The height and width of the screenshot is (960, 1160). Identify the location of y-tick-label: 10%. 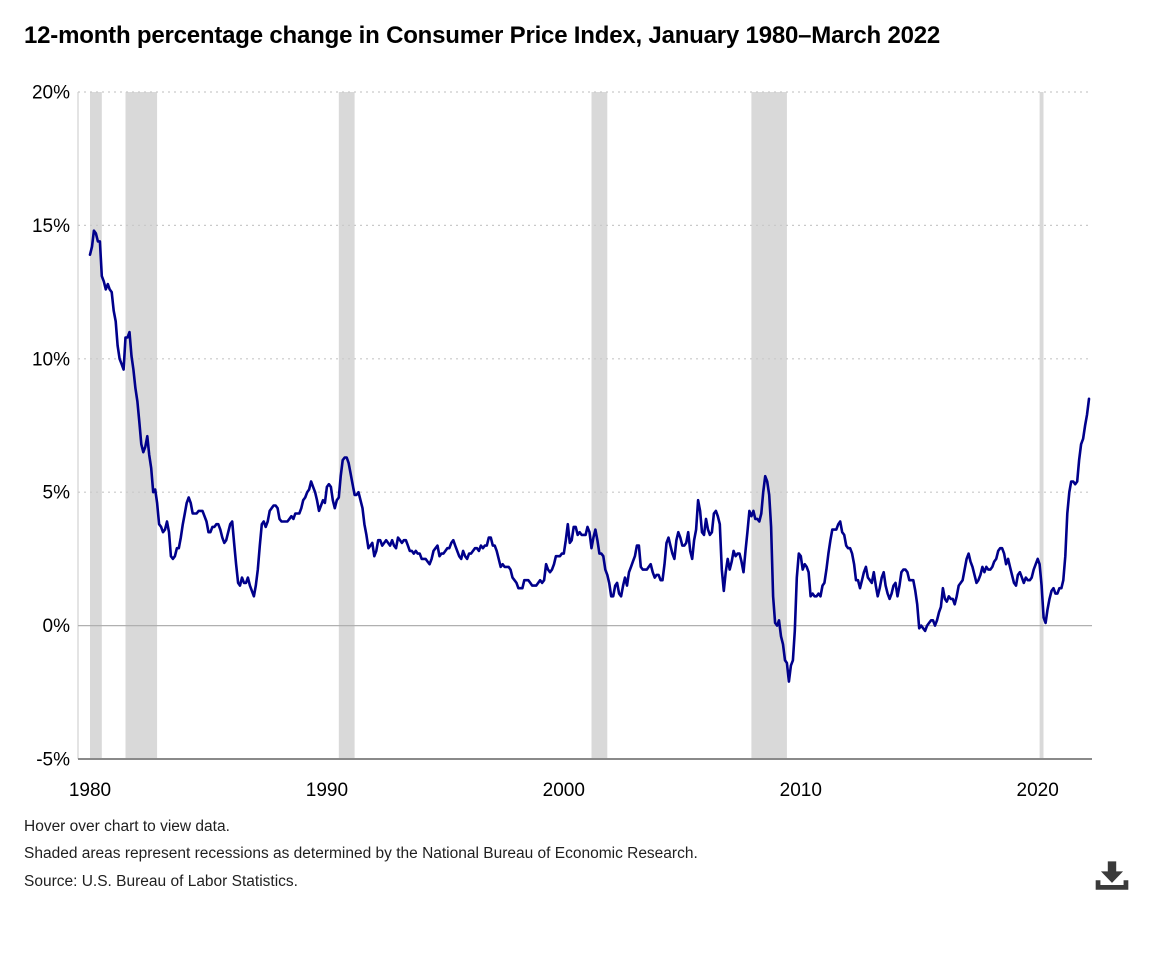
(51, 359).